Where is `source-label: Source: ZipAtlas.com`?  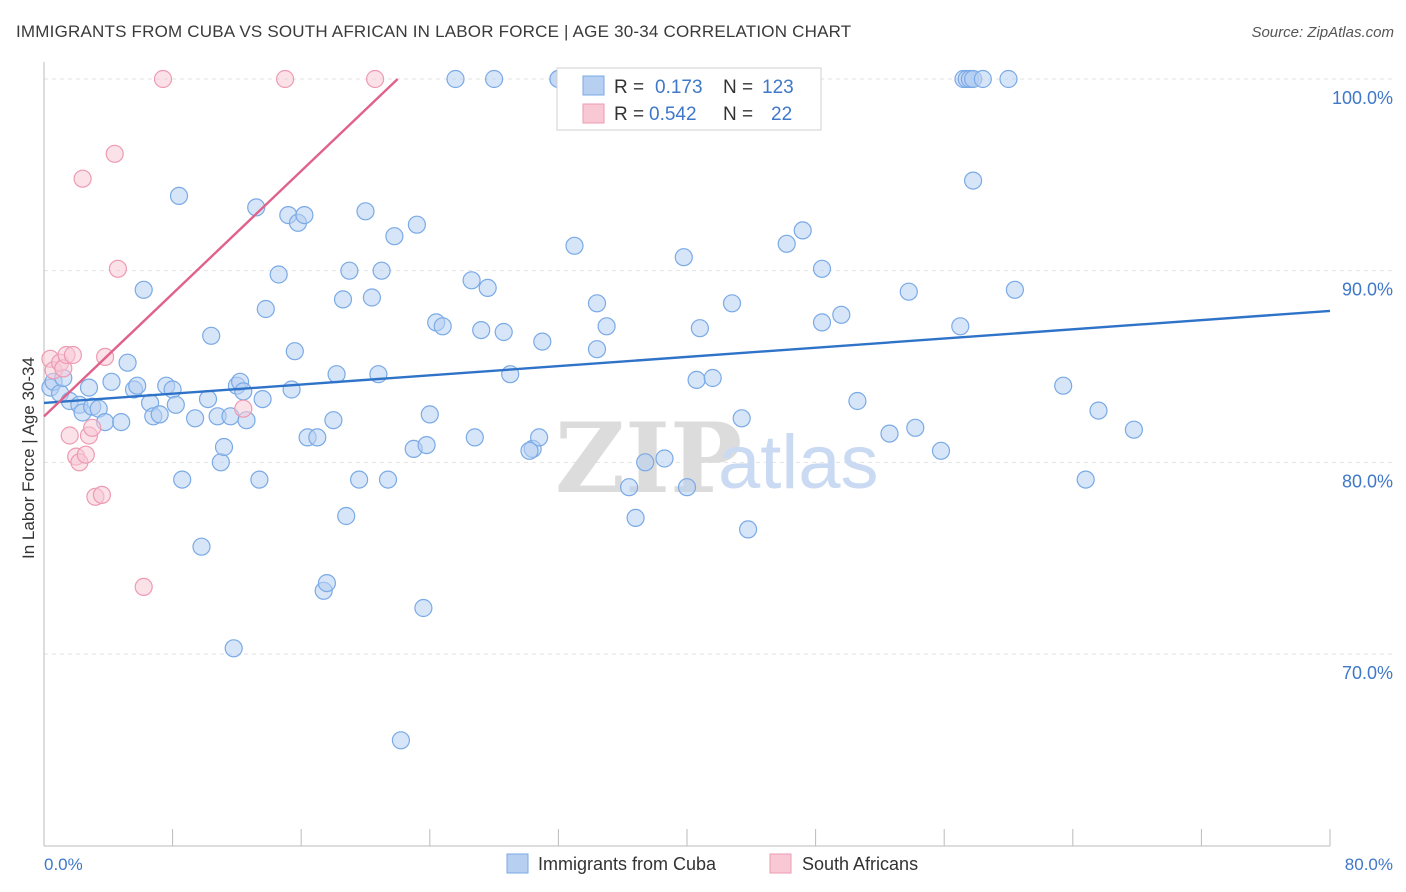 source-label: Source: ZipAtlas.com is located at coordinates (1322, 32).